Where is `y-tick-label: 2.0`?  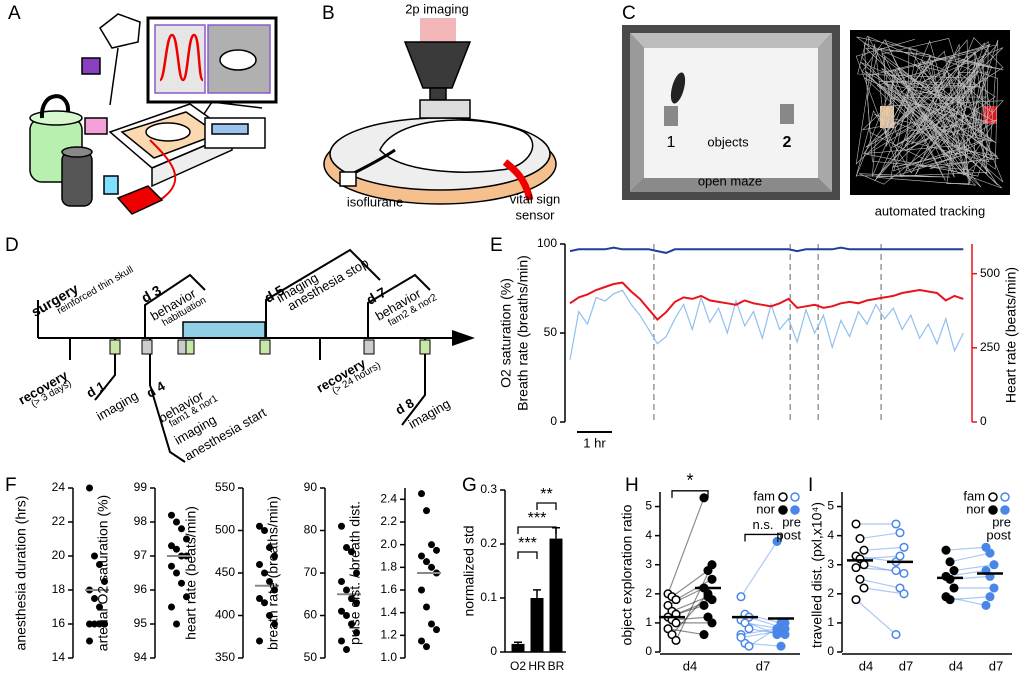 y-tick-label: 2.0 is located at coordinates (388, 544).